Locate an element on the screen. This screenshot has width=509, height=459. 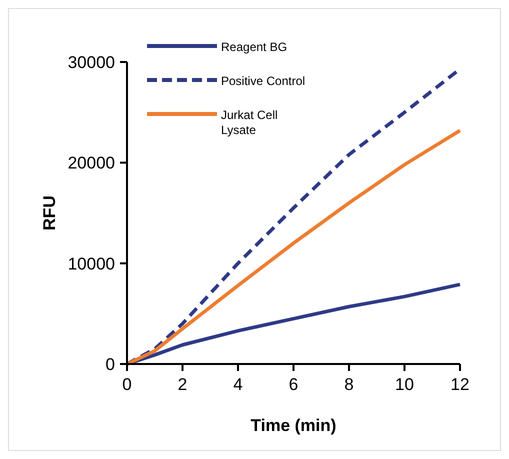
x-tick-label: 4 is located at coordinates (238, 384).